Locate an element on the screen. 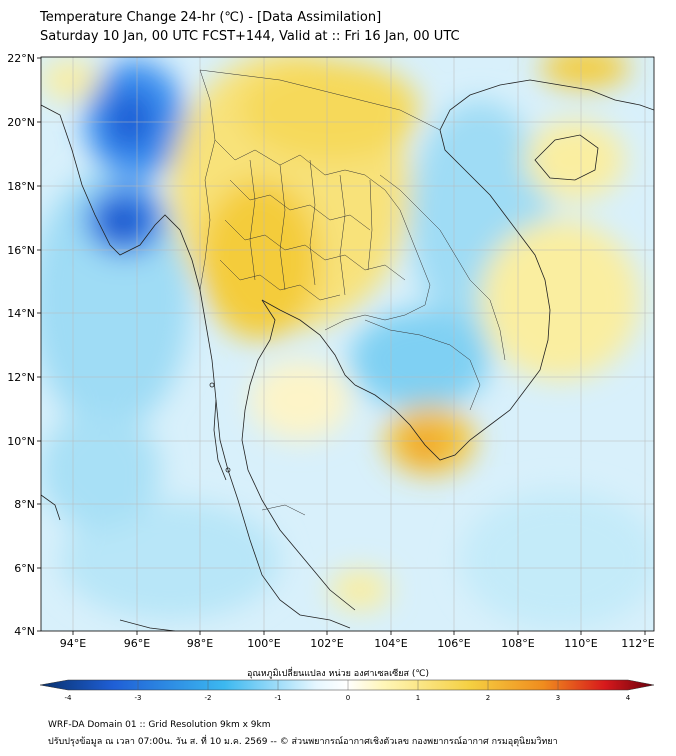  colorbar-tick: -4 is located at coordinates (69, 698).